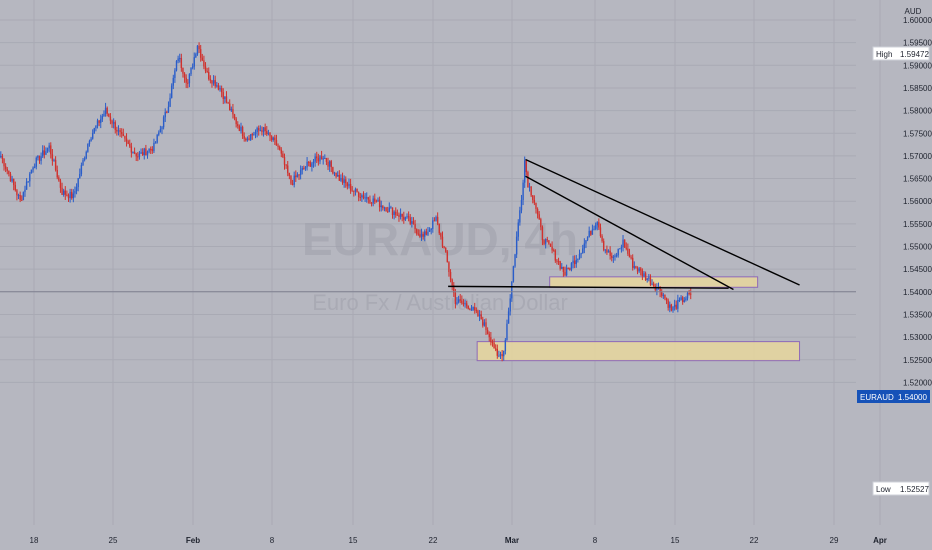  I want to click on trend-line, so click(662, 222).